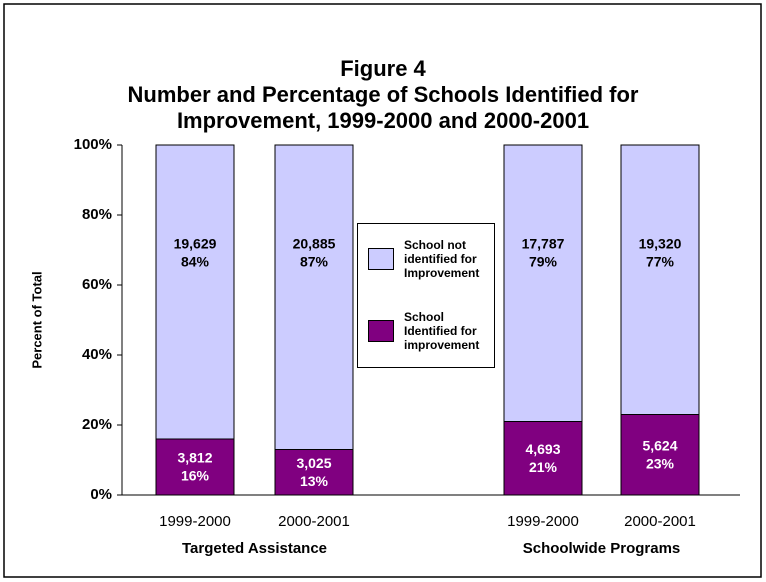  I want to click on value-label: 84%, so click(195, 262).